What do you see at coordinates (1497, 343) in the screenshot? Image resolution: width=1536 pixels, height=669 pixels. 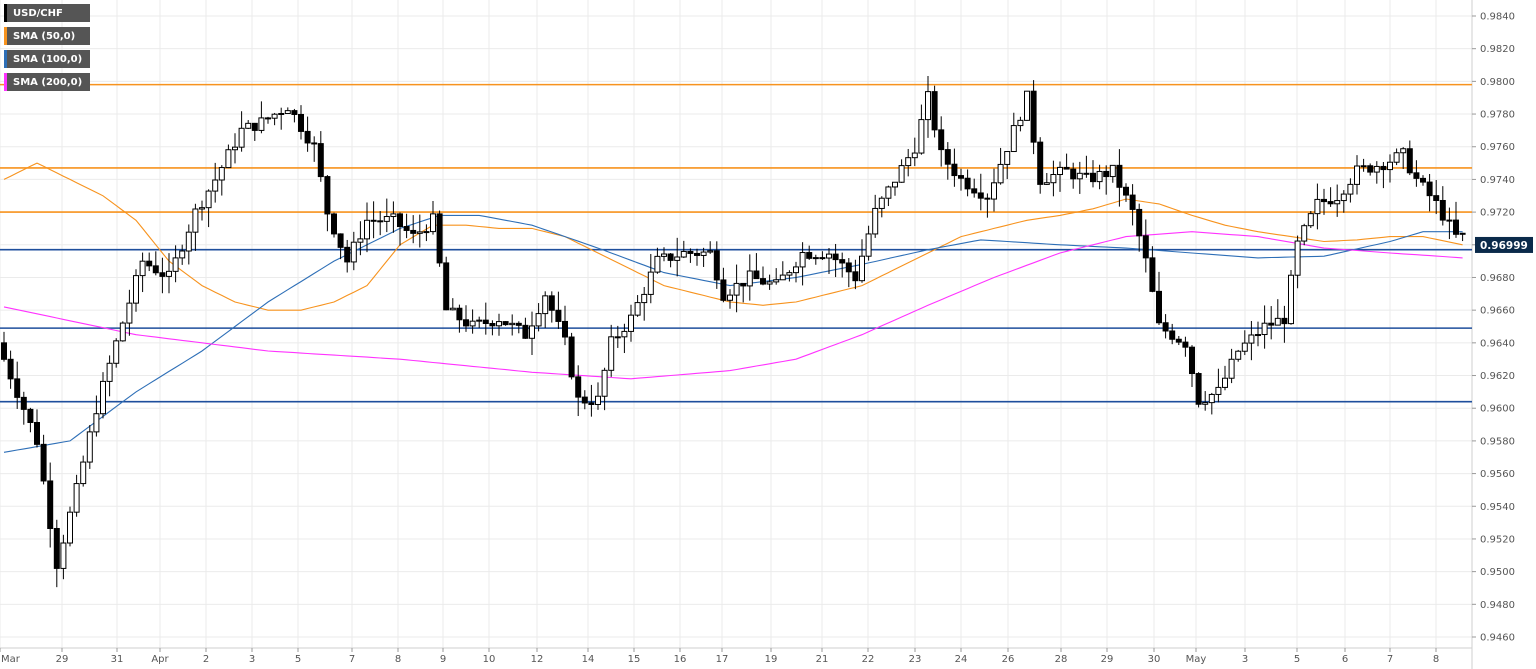 I see `price-tick-label: 0.9640` at bounding box center [1497, 343].